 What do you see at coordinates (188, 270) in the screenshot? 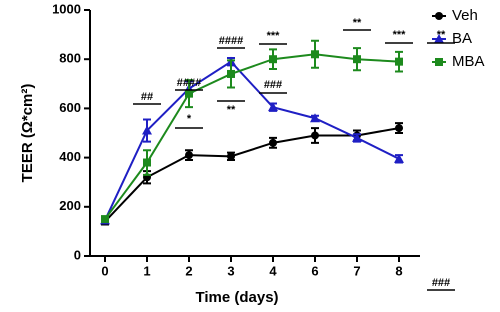
I see `x-tick-label: 2` at bounding box center [188, 270].